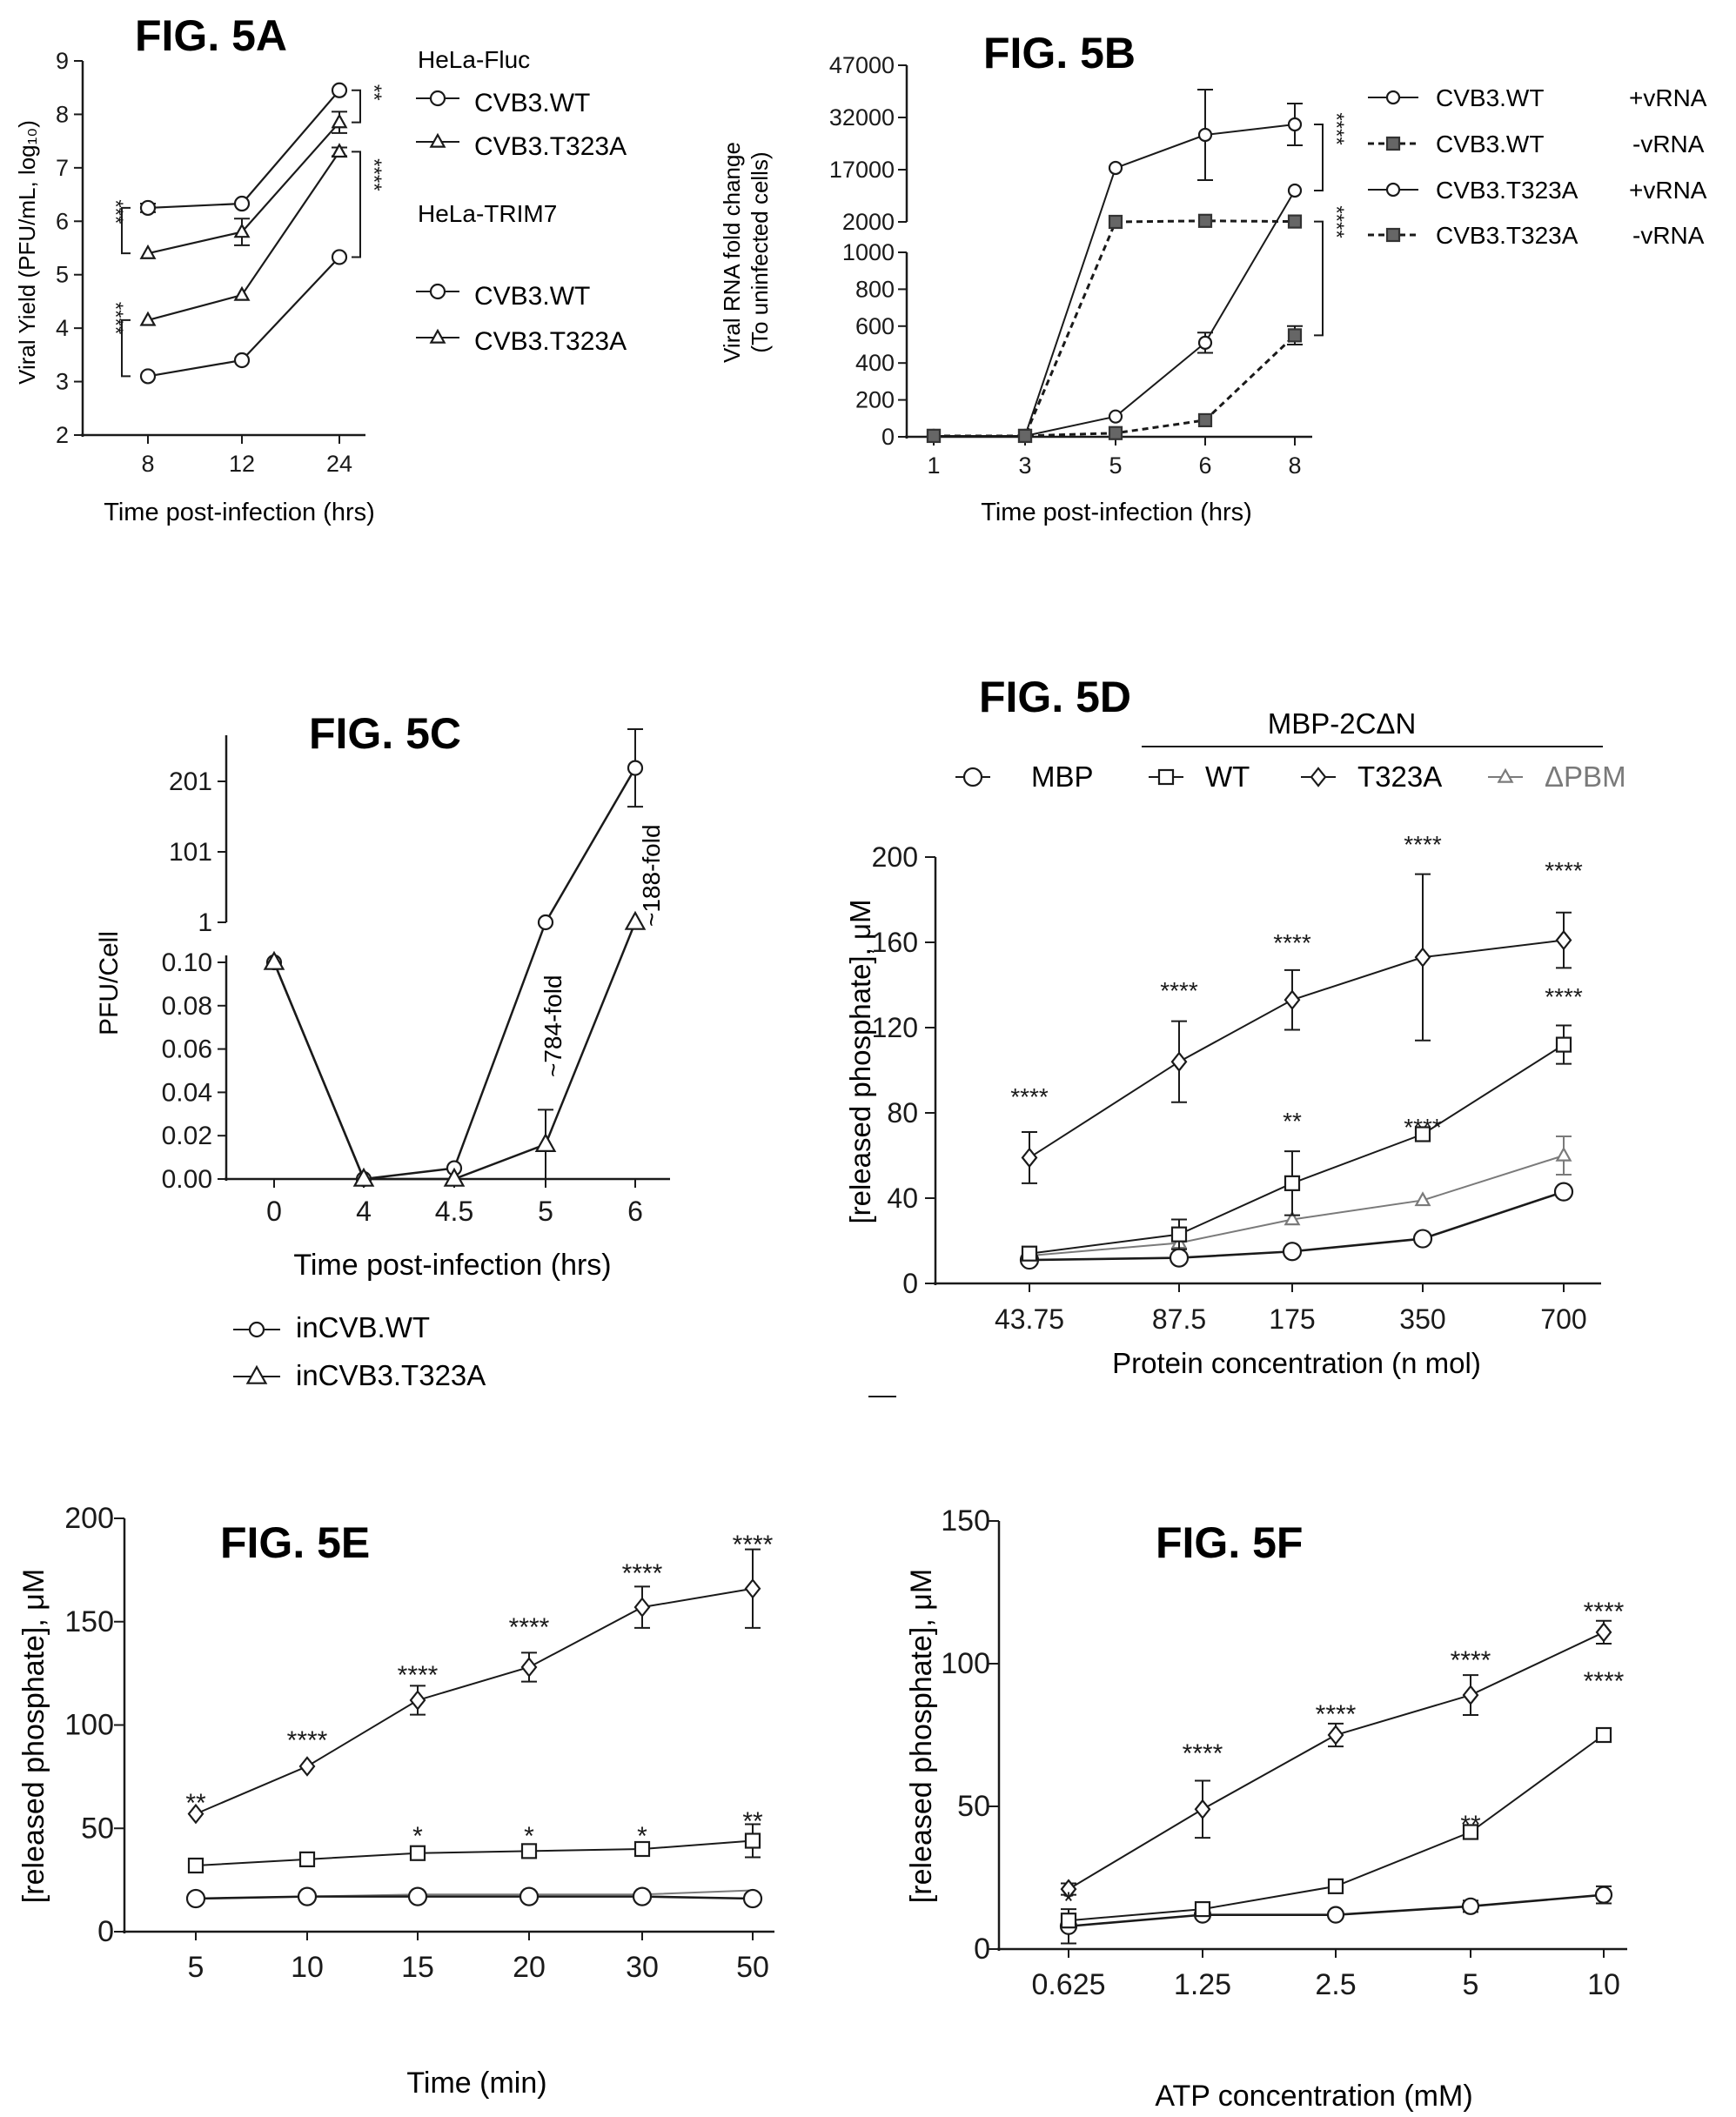 This screenshot has height=2117, width=1736. I want to click on fig-5b-ytick-lo-label-2: 400, so click(875, 363).